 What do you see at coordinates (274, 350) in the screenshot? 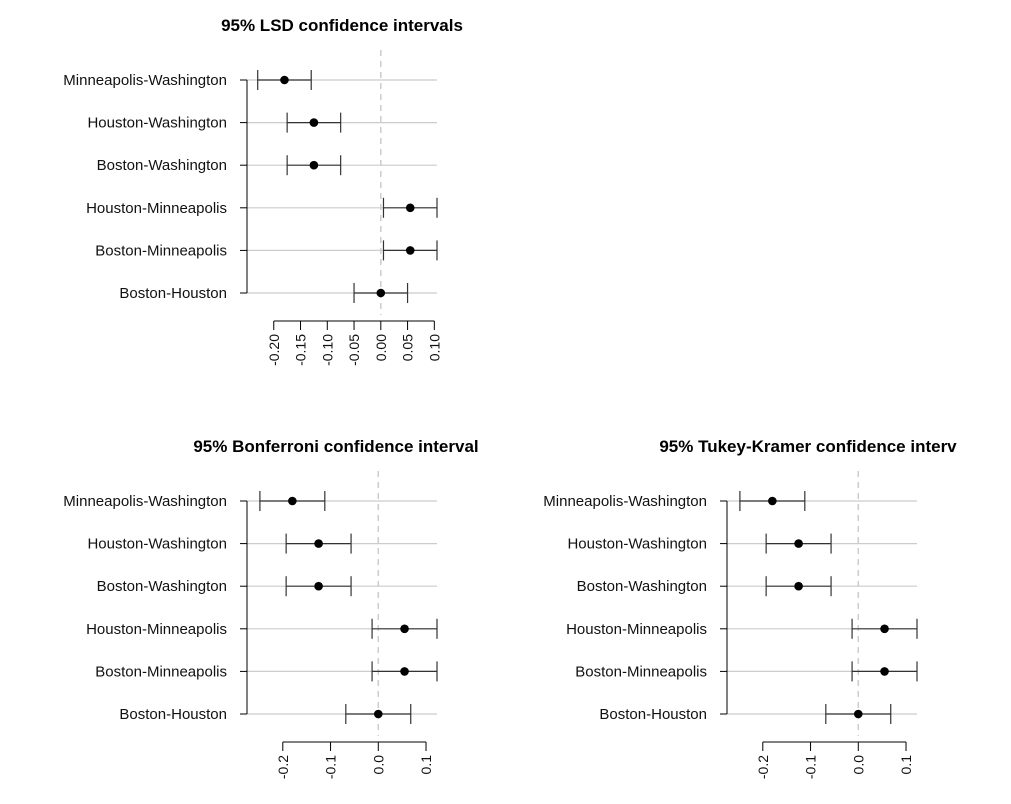
I see `x-tick-label: -0.20` at bounding box center [274, 350].